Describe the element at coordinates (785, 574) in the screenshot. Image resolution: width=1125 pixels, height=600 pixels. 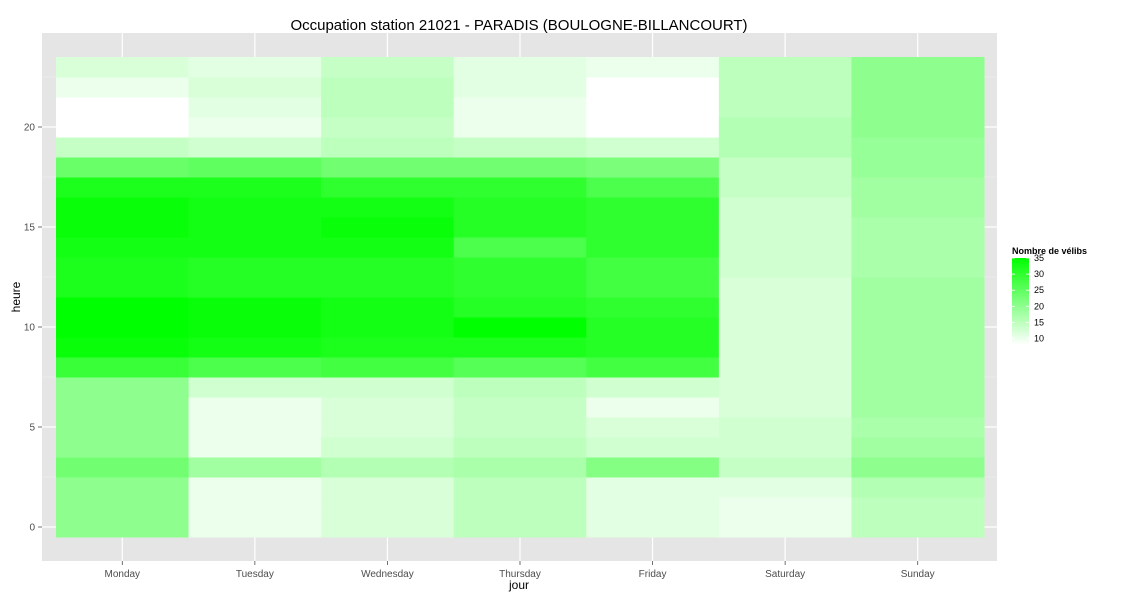
I see `x-tick-label: Saturday` at that location.